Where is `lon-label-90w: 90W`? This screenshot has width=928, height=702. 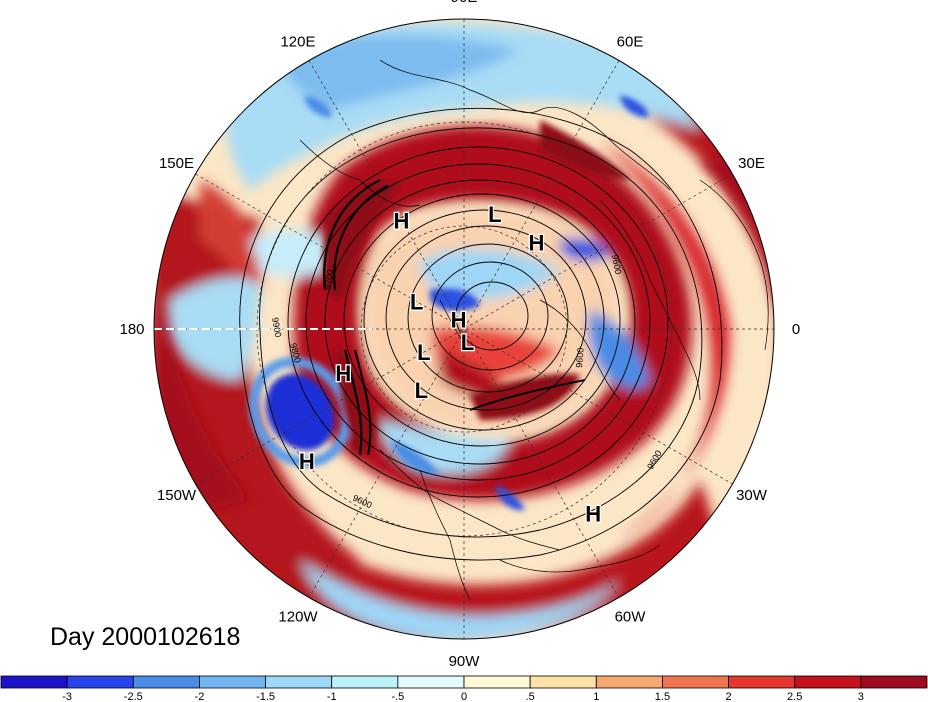 lon-label-90w: 90W is located at coordinates (465, 661).